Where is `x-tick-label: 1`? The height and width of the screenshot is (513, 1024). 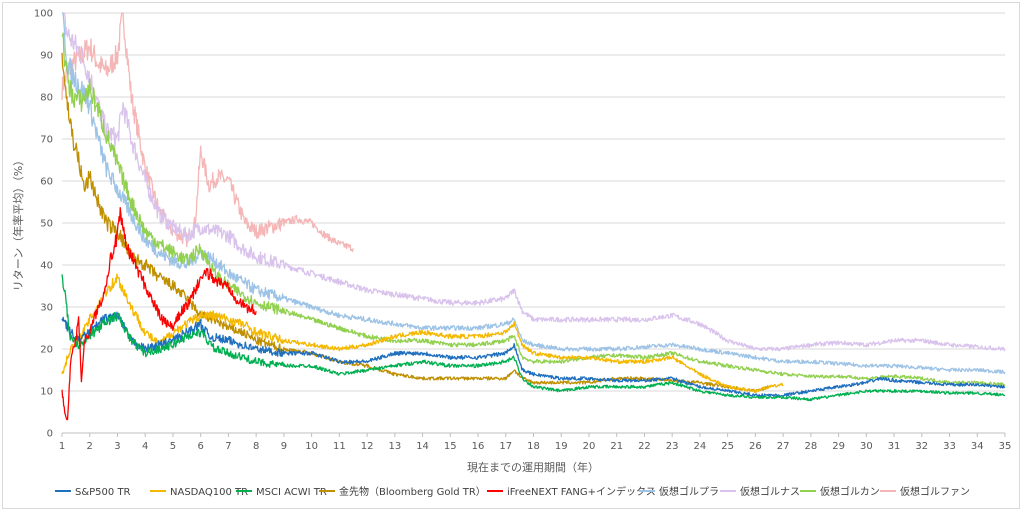
x-tick-label: 1 is located at coordinates (62, 446).